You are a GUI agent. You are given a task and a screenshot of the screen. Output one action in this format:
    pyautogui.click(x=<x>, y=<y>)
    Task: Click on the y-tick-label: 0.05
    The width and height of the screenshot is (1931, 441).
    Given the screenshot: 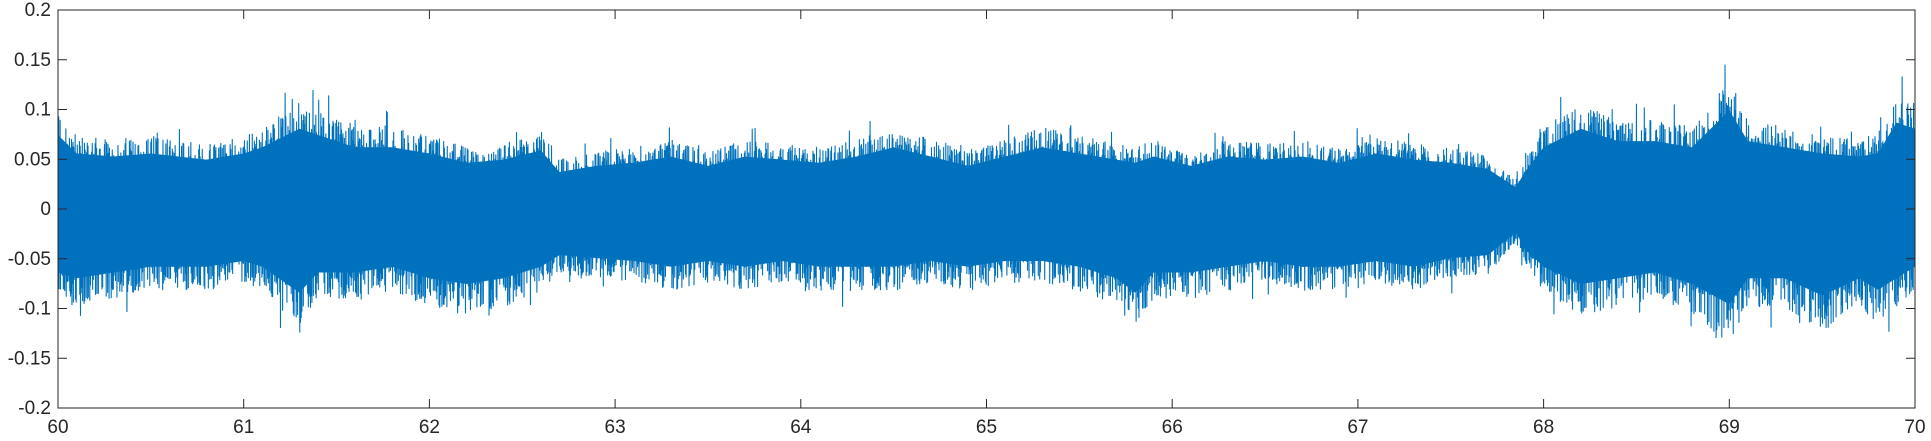 What is the action you would take?
    pyautogui.click(x=32, y=159)
    